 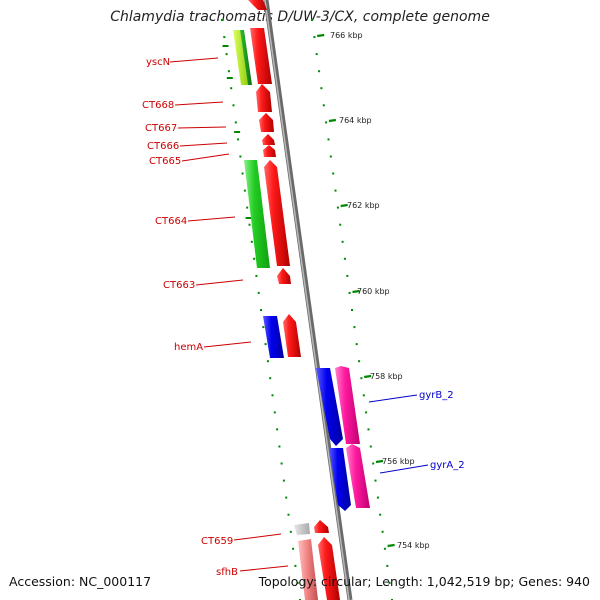 I want to click on gene-CT-top-forward, so click(x=261, y=56).